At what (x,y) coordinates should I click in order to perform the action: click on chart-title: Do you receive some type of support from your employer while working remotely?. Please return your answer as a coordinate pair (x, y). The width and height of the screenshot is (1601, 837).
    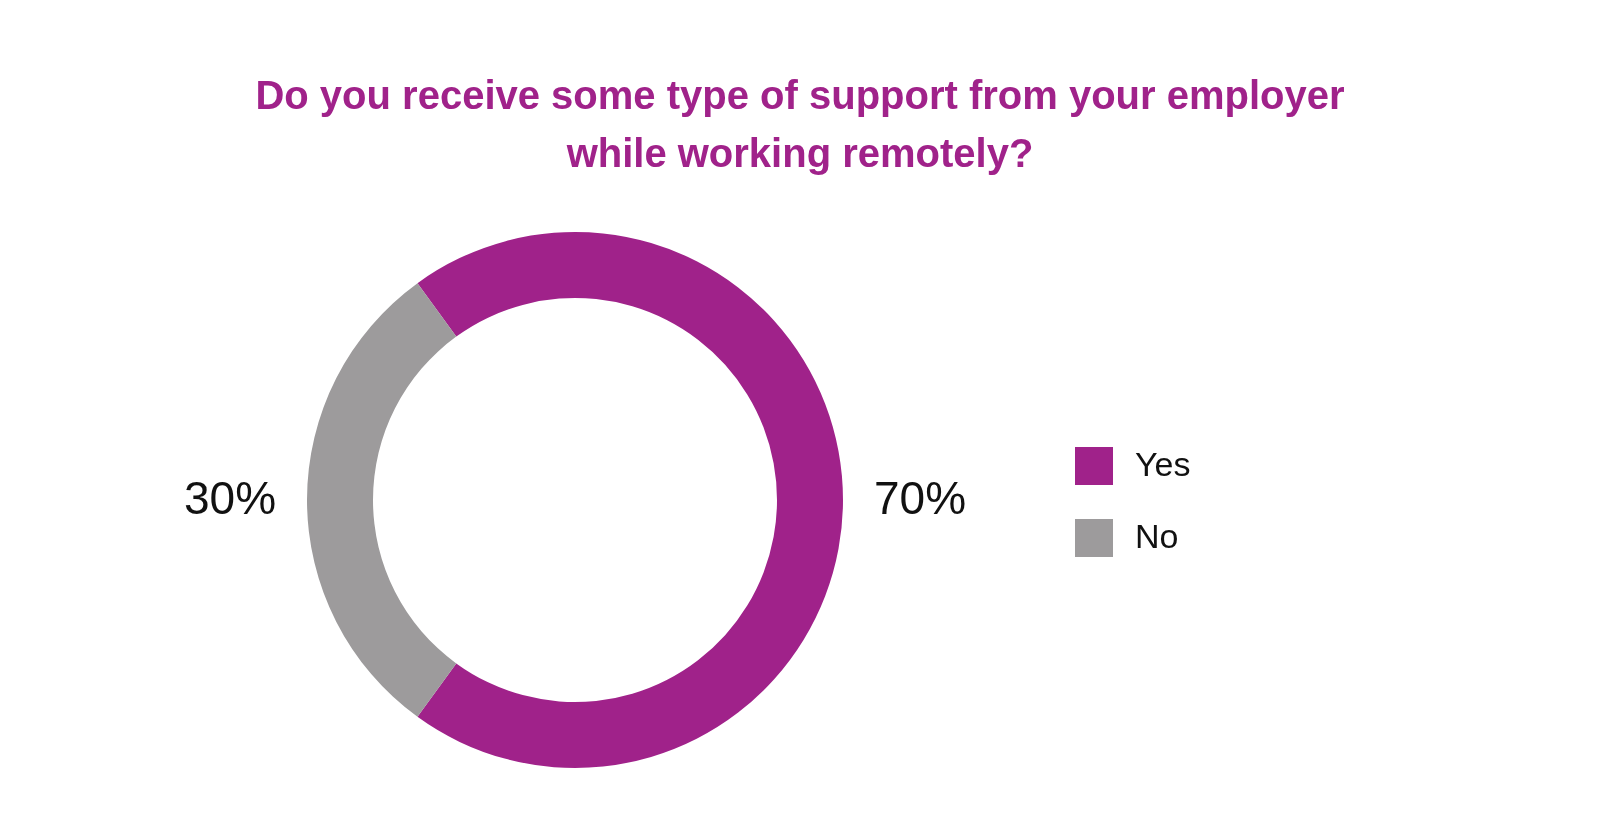
    Looking at the image, I should click on (800, 124).